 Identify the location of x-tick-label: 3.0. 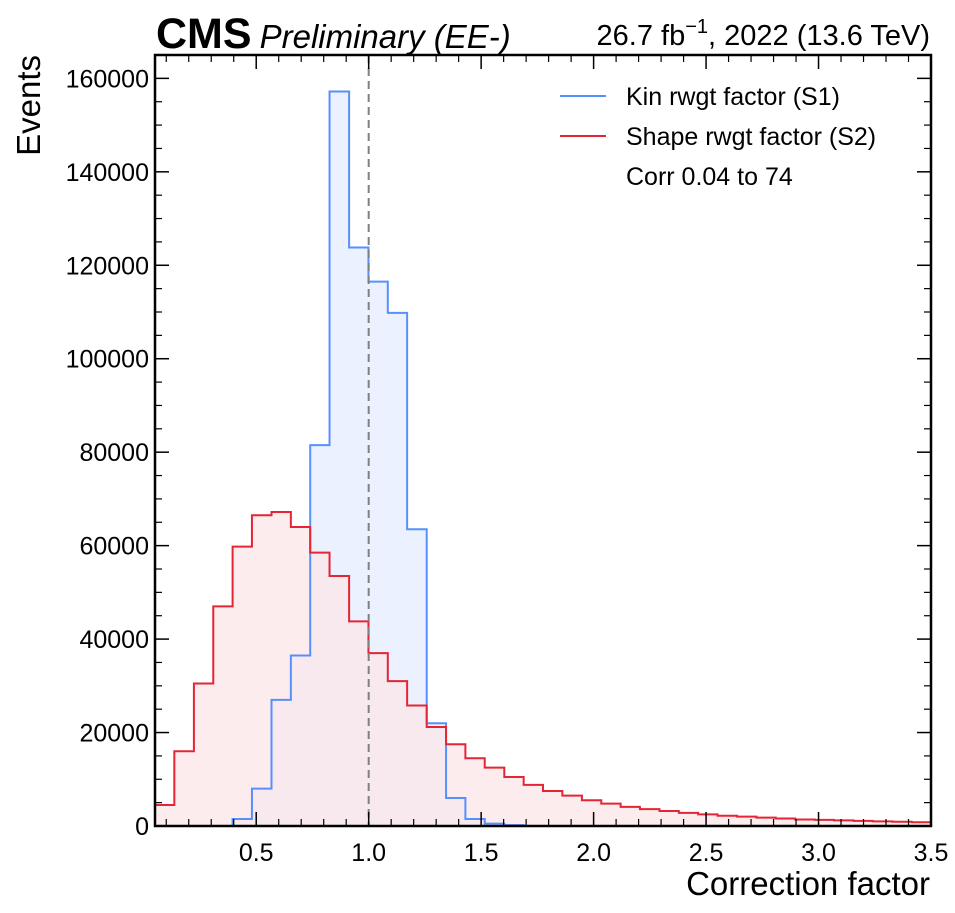
(818, 853).